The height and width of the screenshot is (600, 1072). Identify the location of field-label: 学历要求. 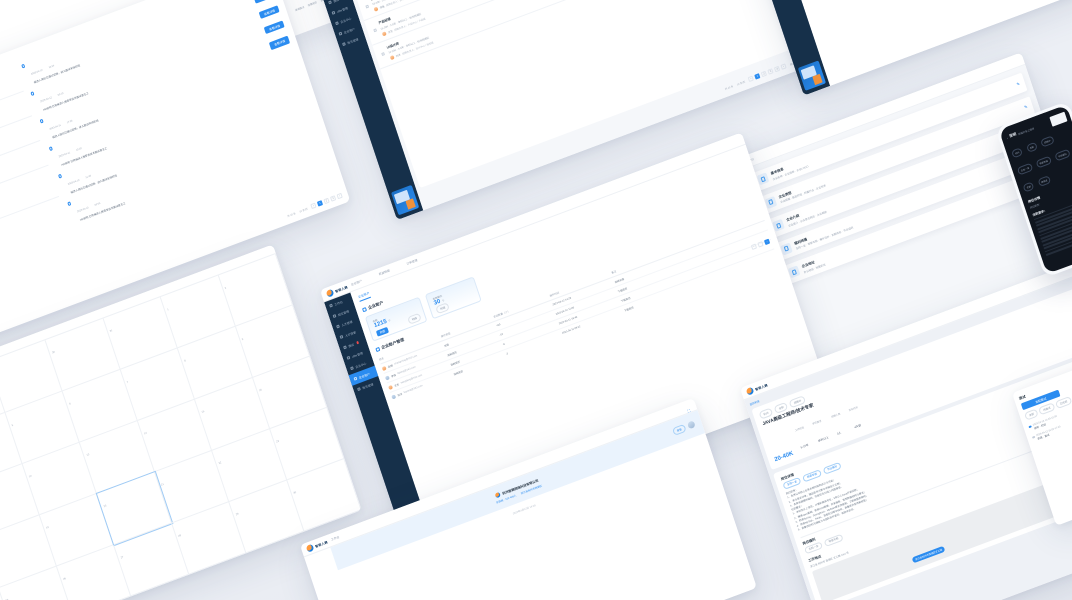
(816, 422).